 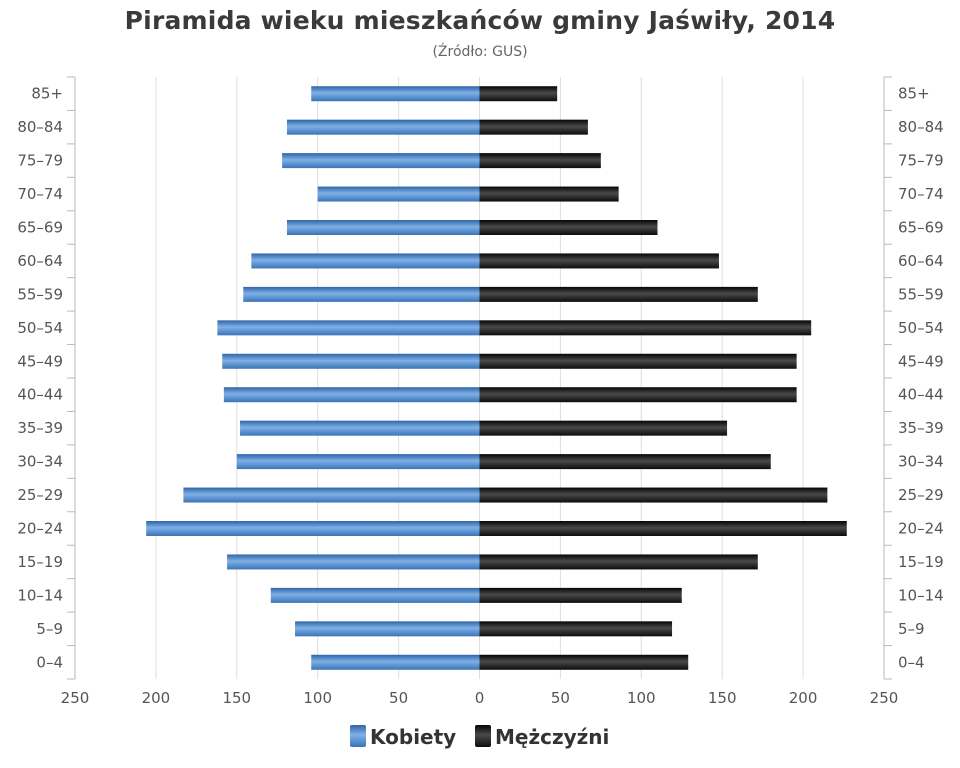 I want to click on y-tick-label-left: 60–64, so click(x=40, y=261).